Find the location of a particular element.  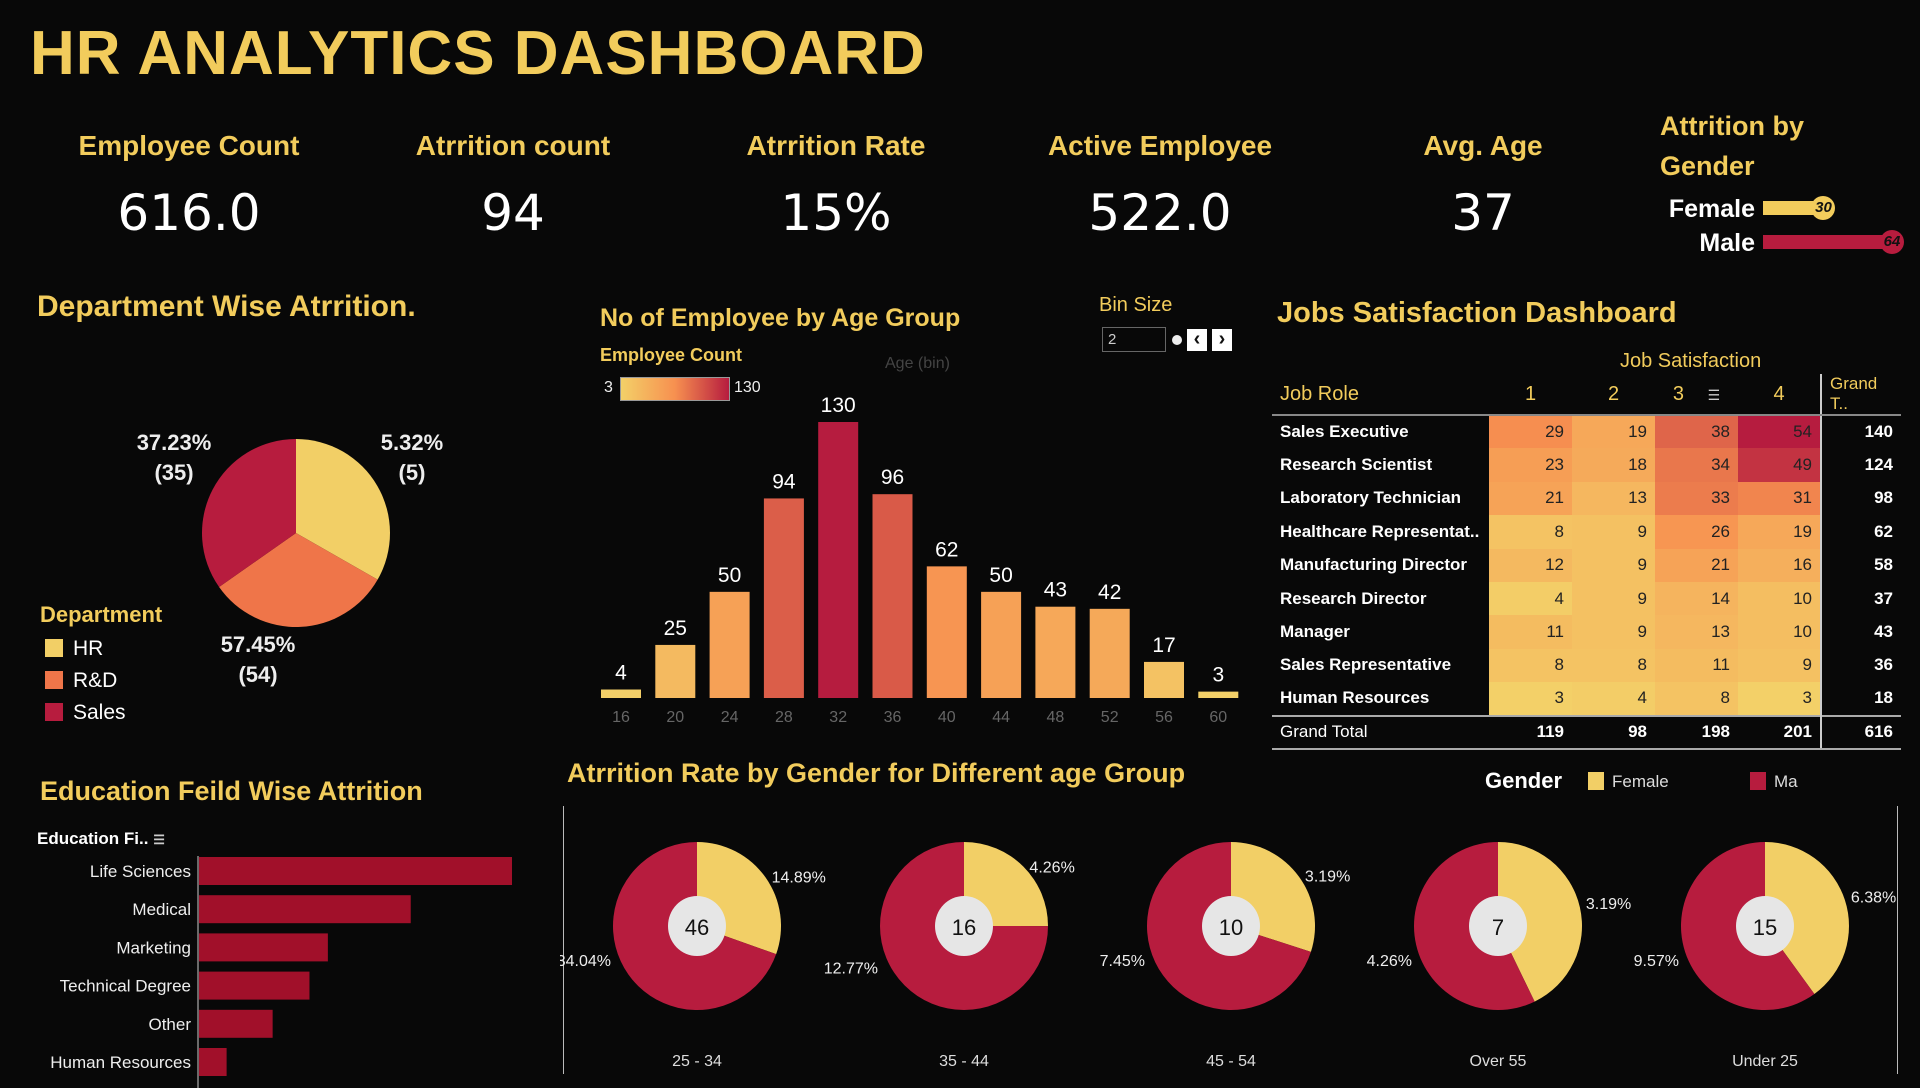

job-role: Manufacturing Director is located at coordinates (1374, 565).